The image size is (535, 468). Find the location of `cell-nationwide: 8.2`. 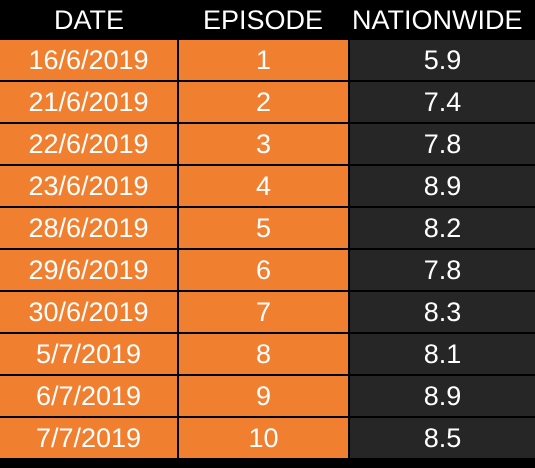

cell-nationwide: 8.2 is located at coordinates (442, 228).